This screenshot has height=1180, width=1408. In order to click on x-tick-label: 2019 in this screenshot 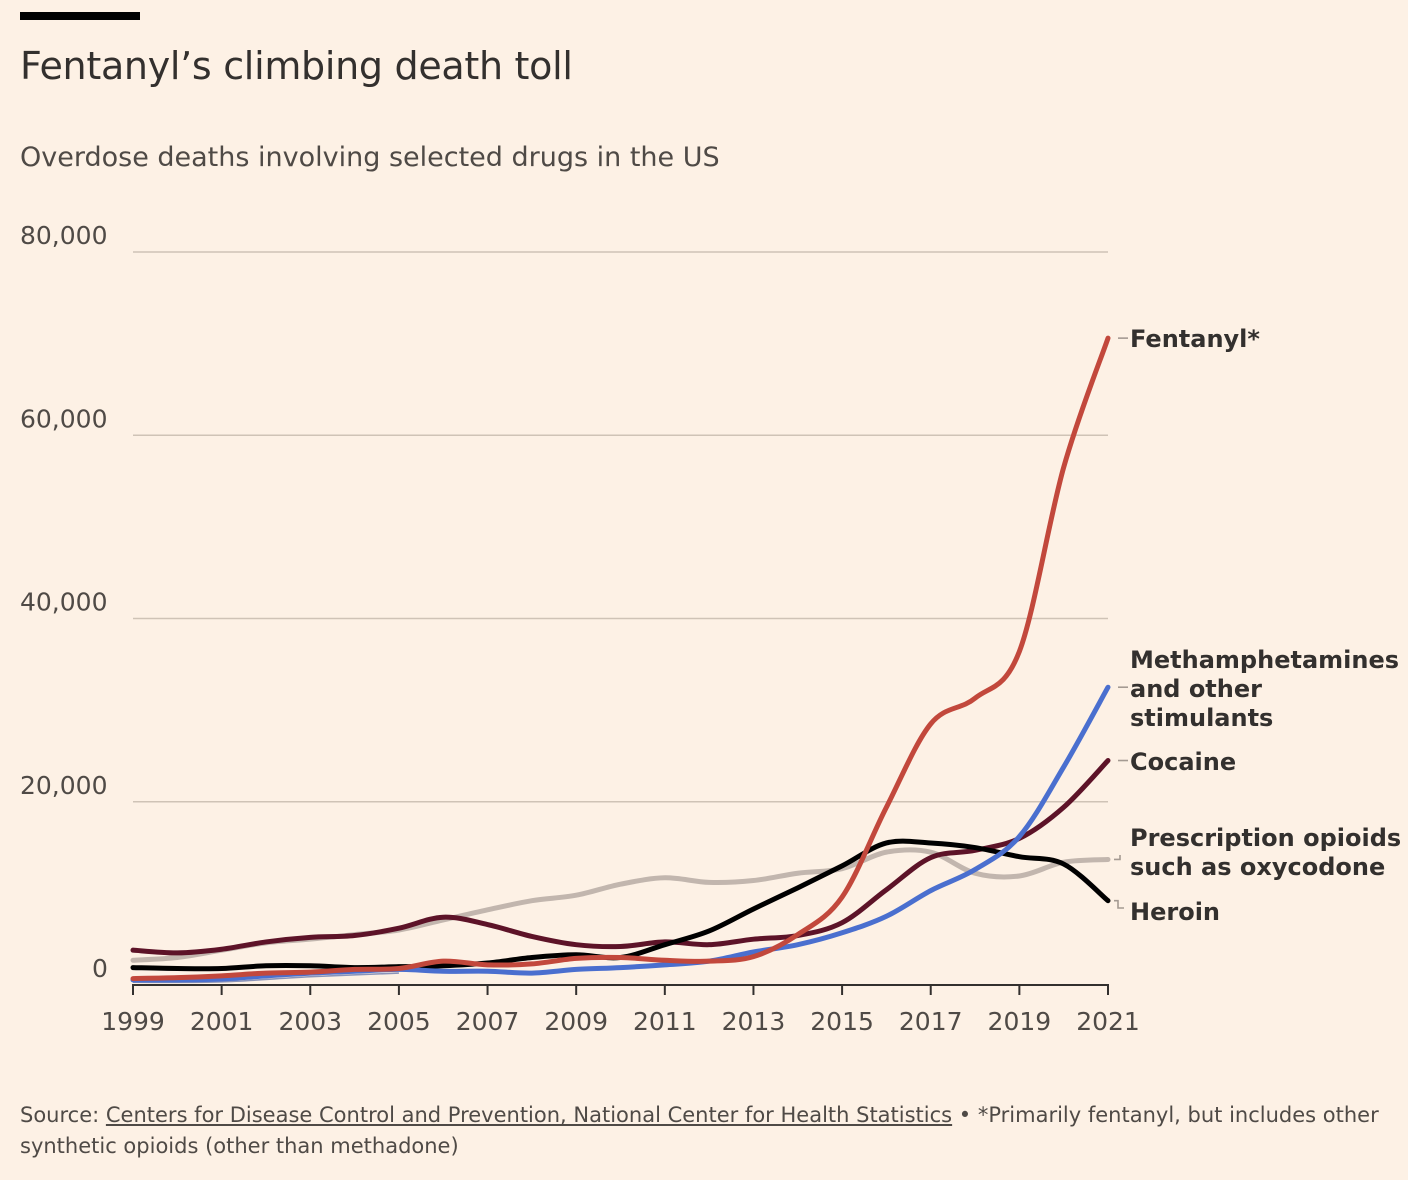, I will do `click(1020, 1021)`.